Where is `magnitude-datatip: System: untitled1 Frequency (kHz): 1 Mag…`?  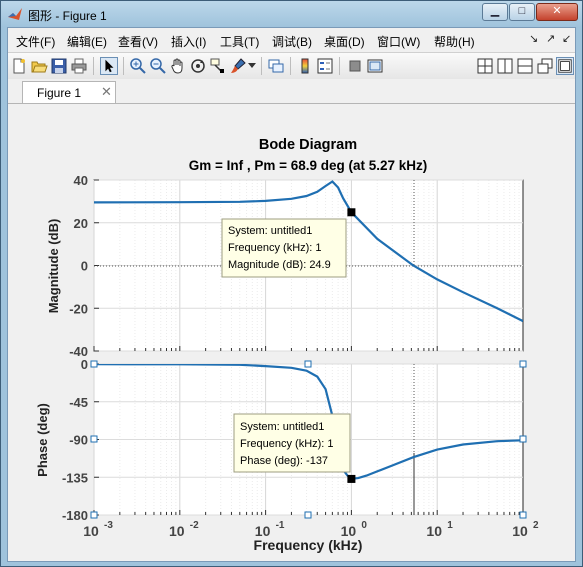
magnitude-datatip: System: untitled1 Frequency (kHz): 1 Mag… is located at coordinates (288, 243).